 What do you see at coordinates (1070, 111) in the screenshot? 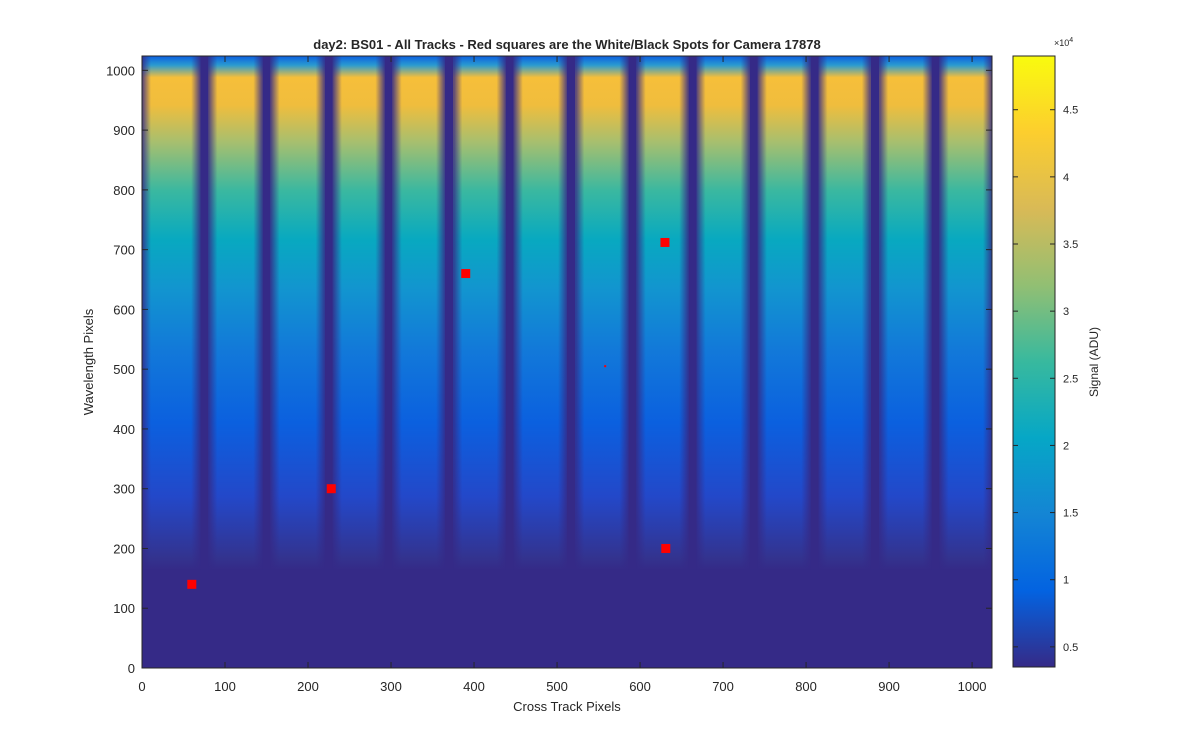
I see `colorbar-tick-label: 4.5` at bounding box center [1070, 111].